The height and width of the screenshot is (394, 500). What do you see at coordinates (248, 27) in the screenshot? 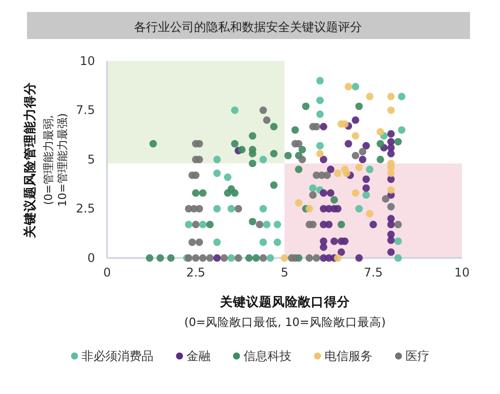
I see `chart-title: 各行业公司的隐私和数据安全关键议题评分` at bounding box center [248, 27].